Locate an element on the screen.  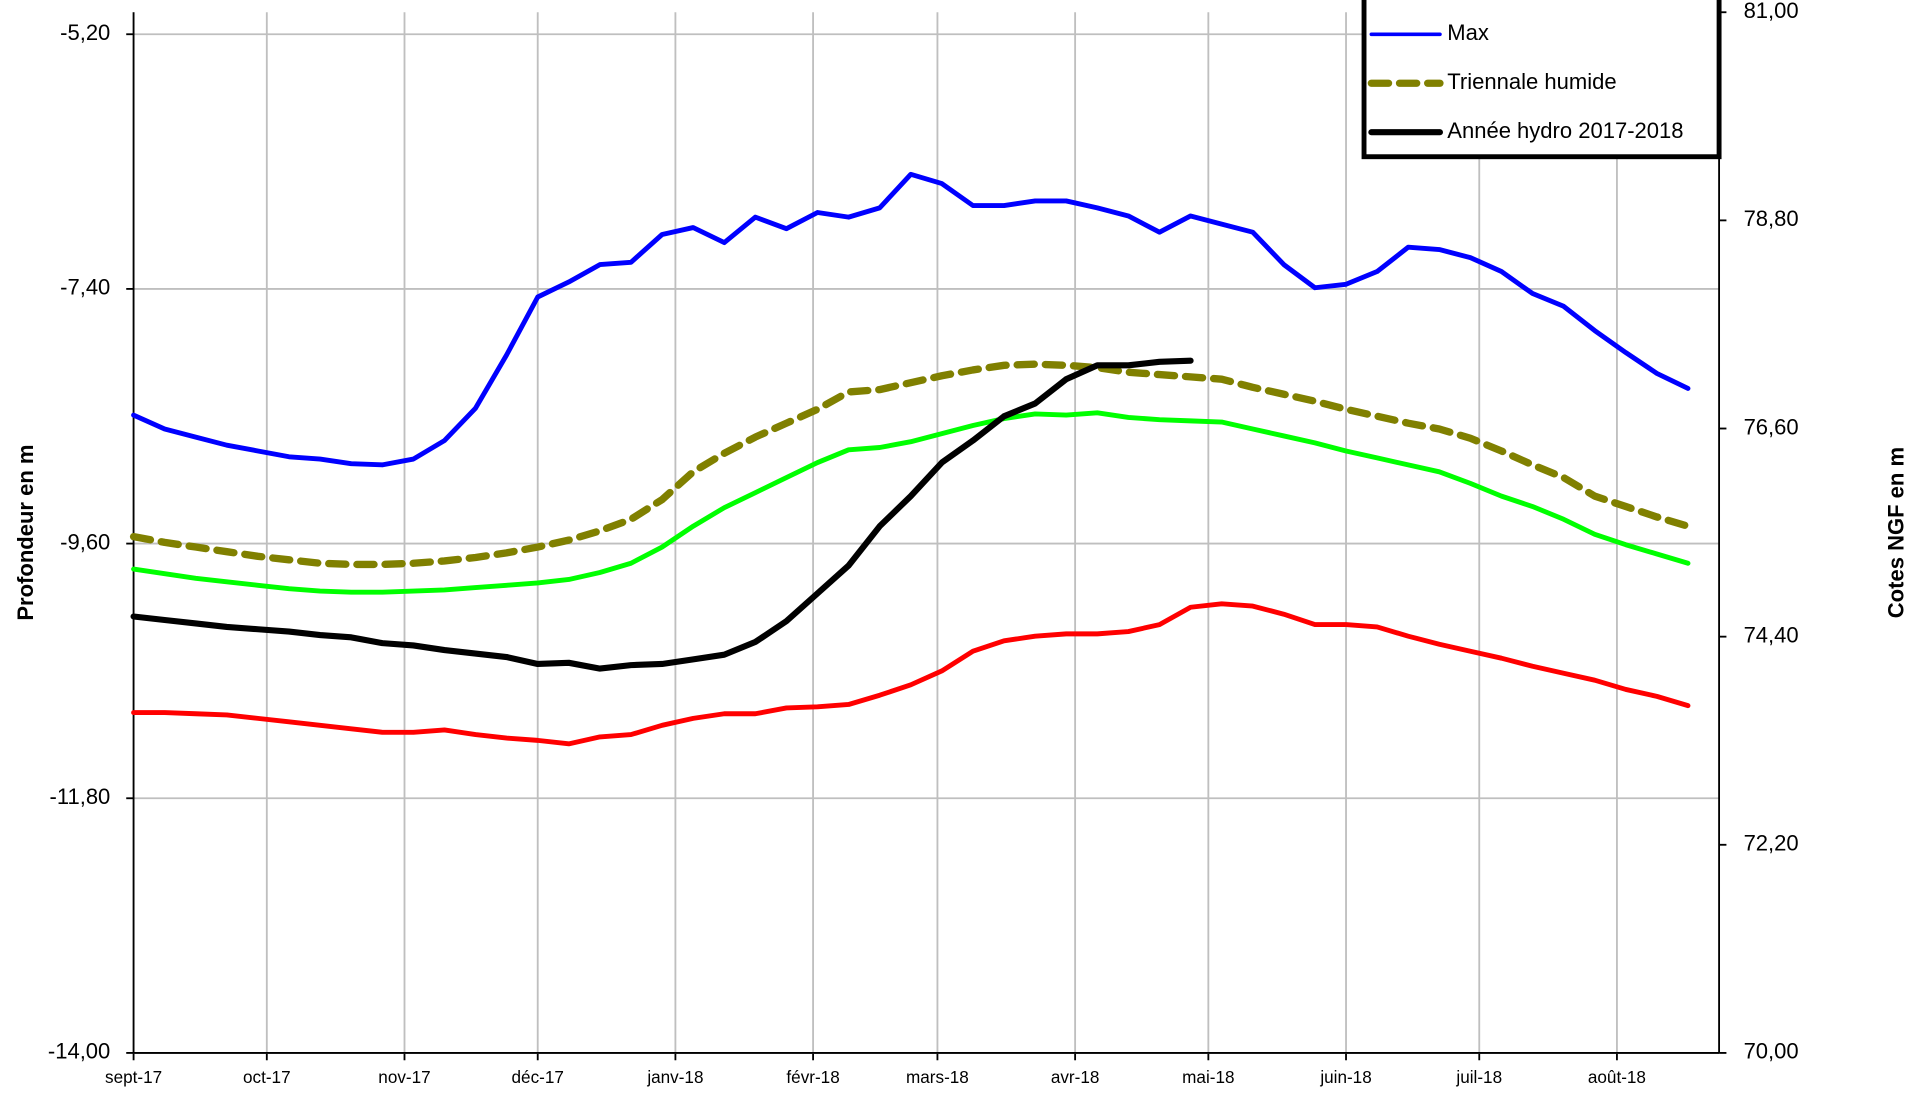
x-tick-label: mai-18 is located at coordinates (1208, 1077).